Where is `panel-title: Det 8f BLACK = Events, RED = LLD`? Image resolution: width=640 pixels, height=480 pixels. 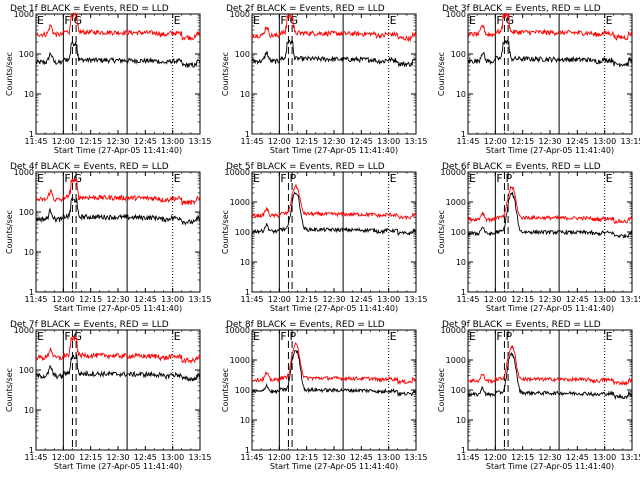 panel-title: Det 8f BLACK = Events, RED = LLD is located at coordinates (305, 325).